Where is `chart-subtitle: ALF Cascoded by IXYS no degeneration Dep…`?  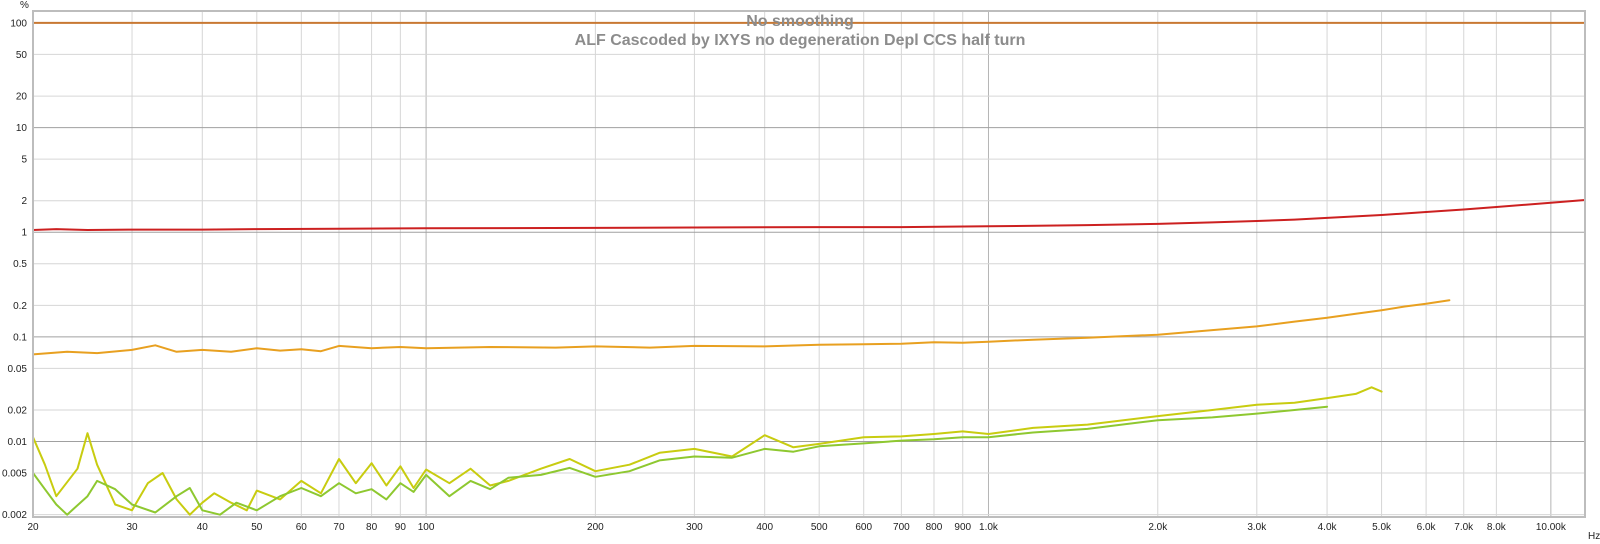 chart-subtitle: ALF Cascoded by IXYS no degeneration Dep… is located at coordinates (800, 40).